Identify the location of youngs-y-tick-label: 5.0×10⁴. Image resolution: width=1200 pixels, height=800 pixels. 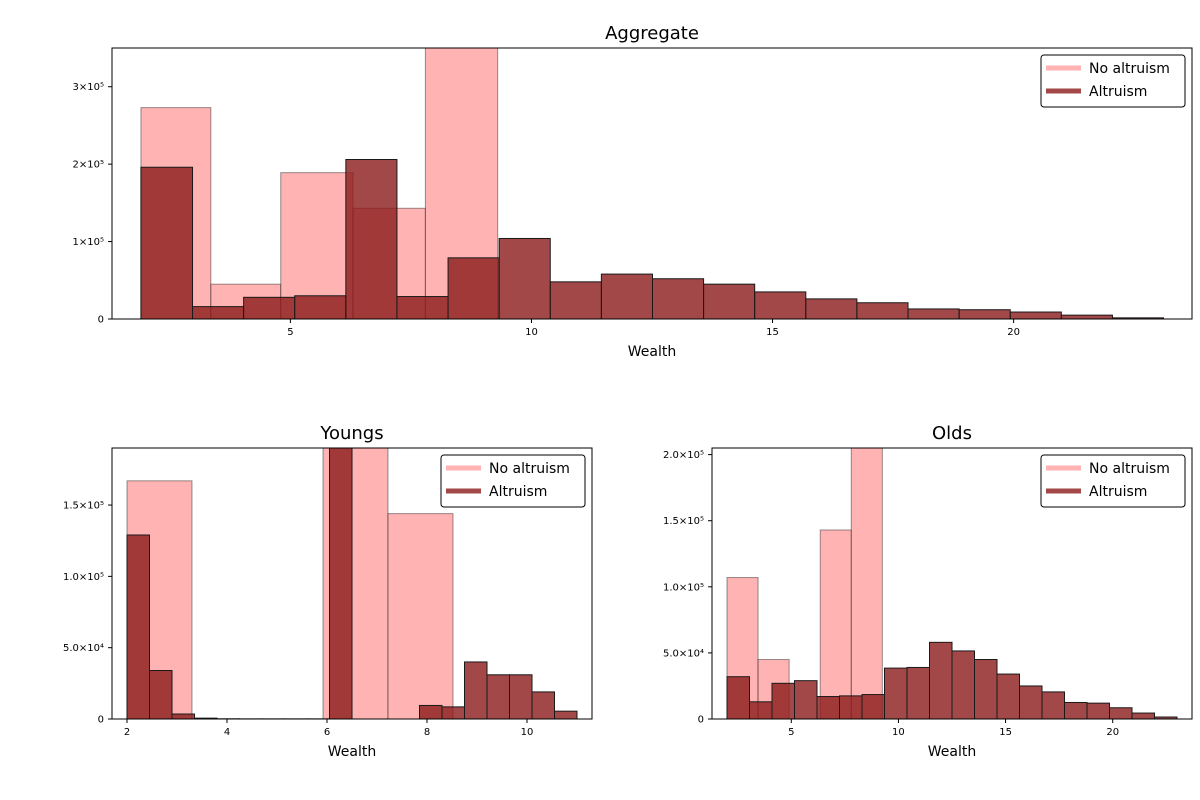
(83, 648).